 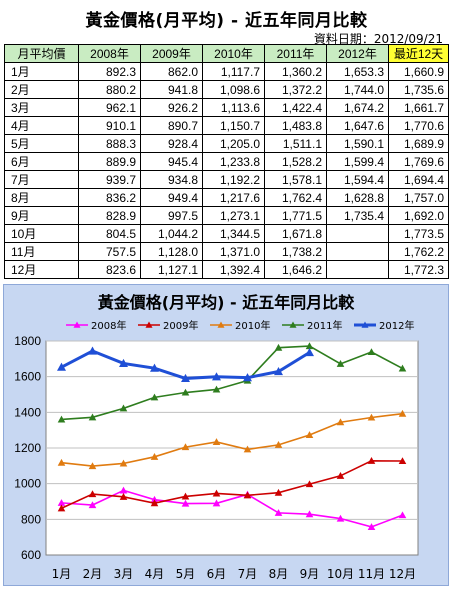 What do you see at coordinates (109, 215) in the screenshot?
I see `price-cell: 828.9` at bounding box center [109, 215].